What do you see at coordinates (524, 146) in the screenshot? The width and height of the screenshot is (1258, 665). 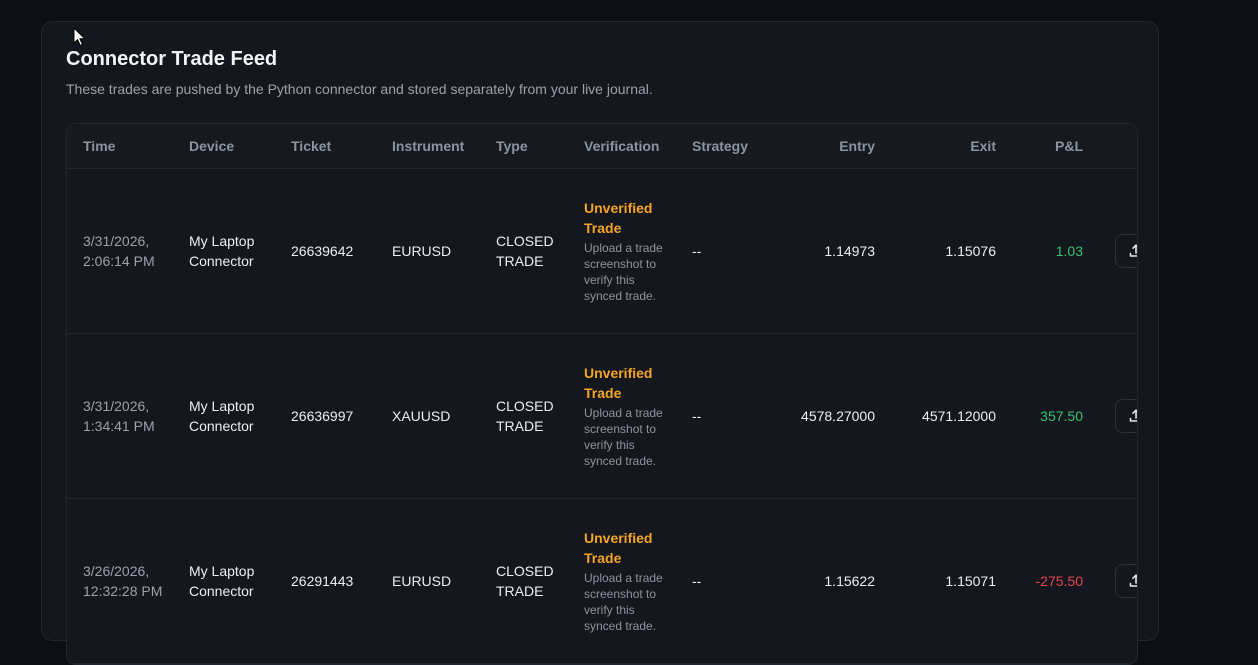 I see `column-header-type: Type` at bounding box center [524, 146].